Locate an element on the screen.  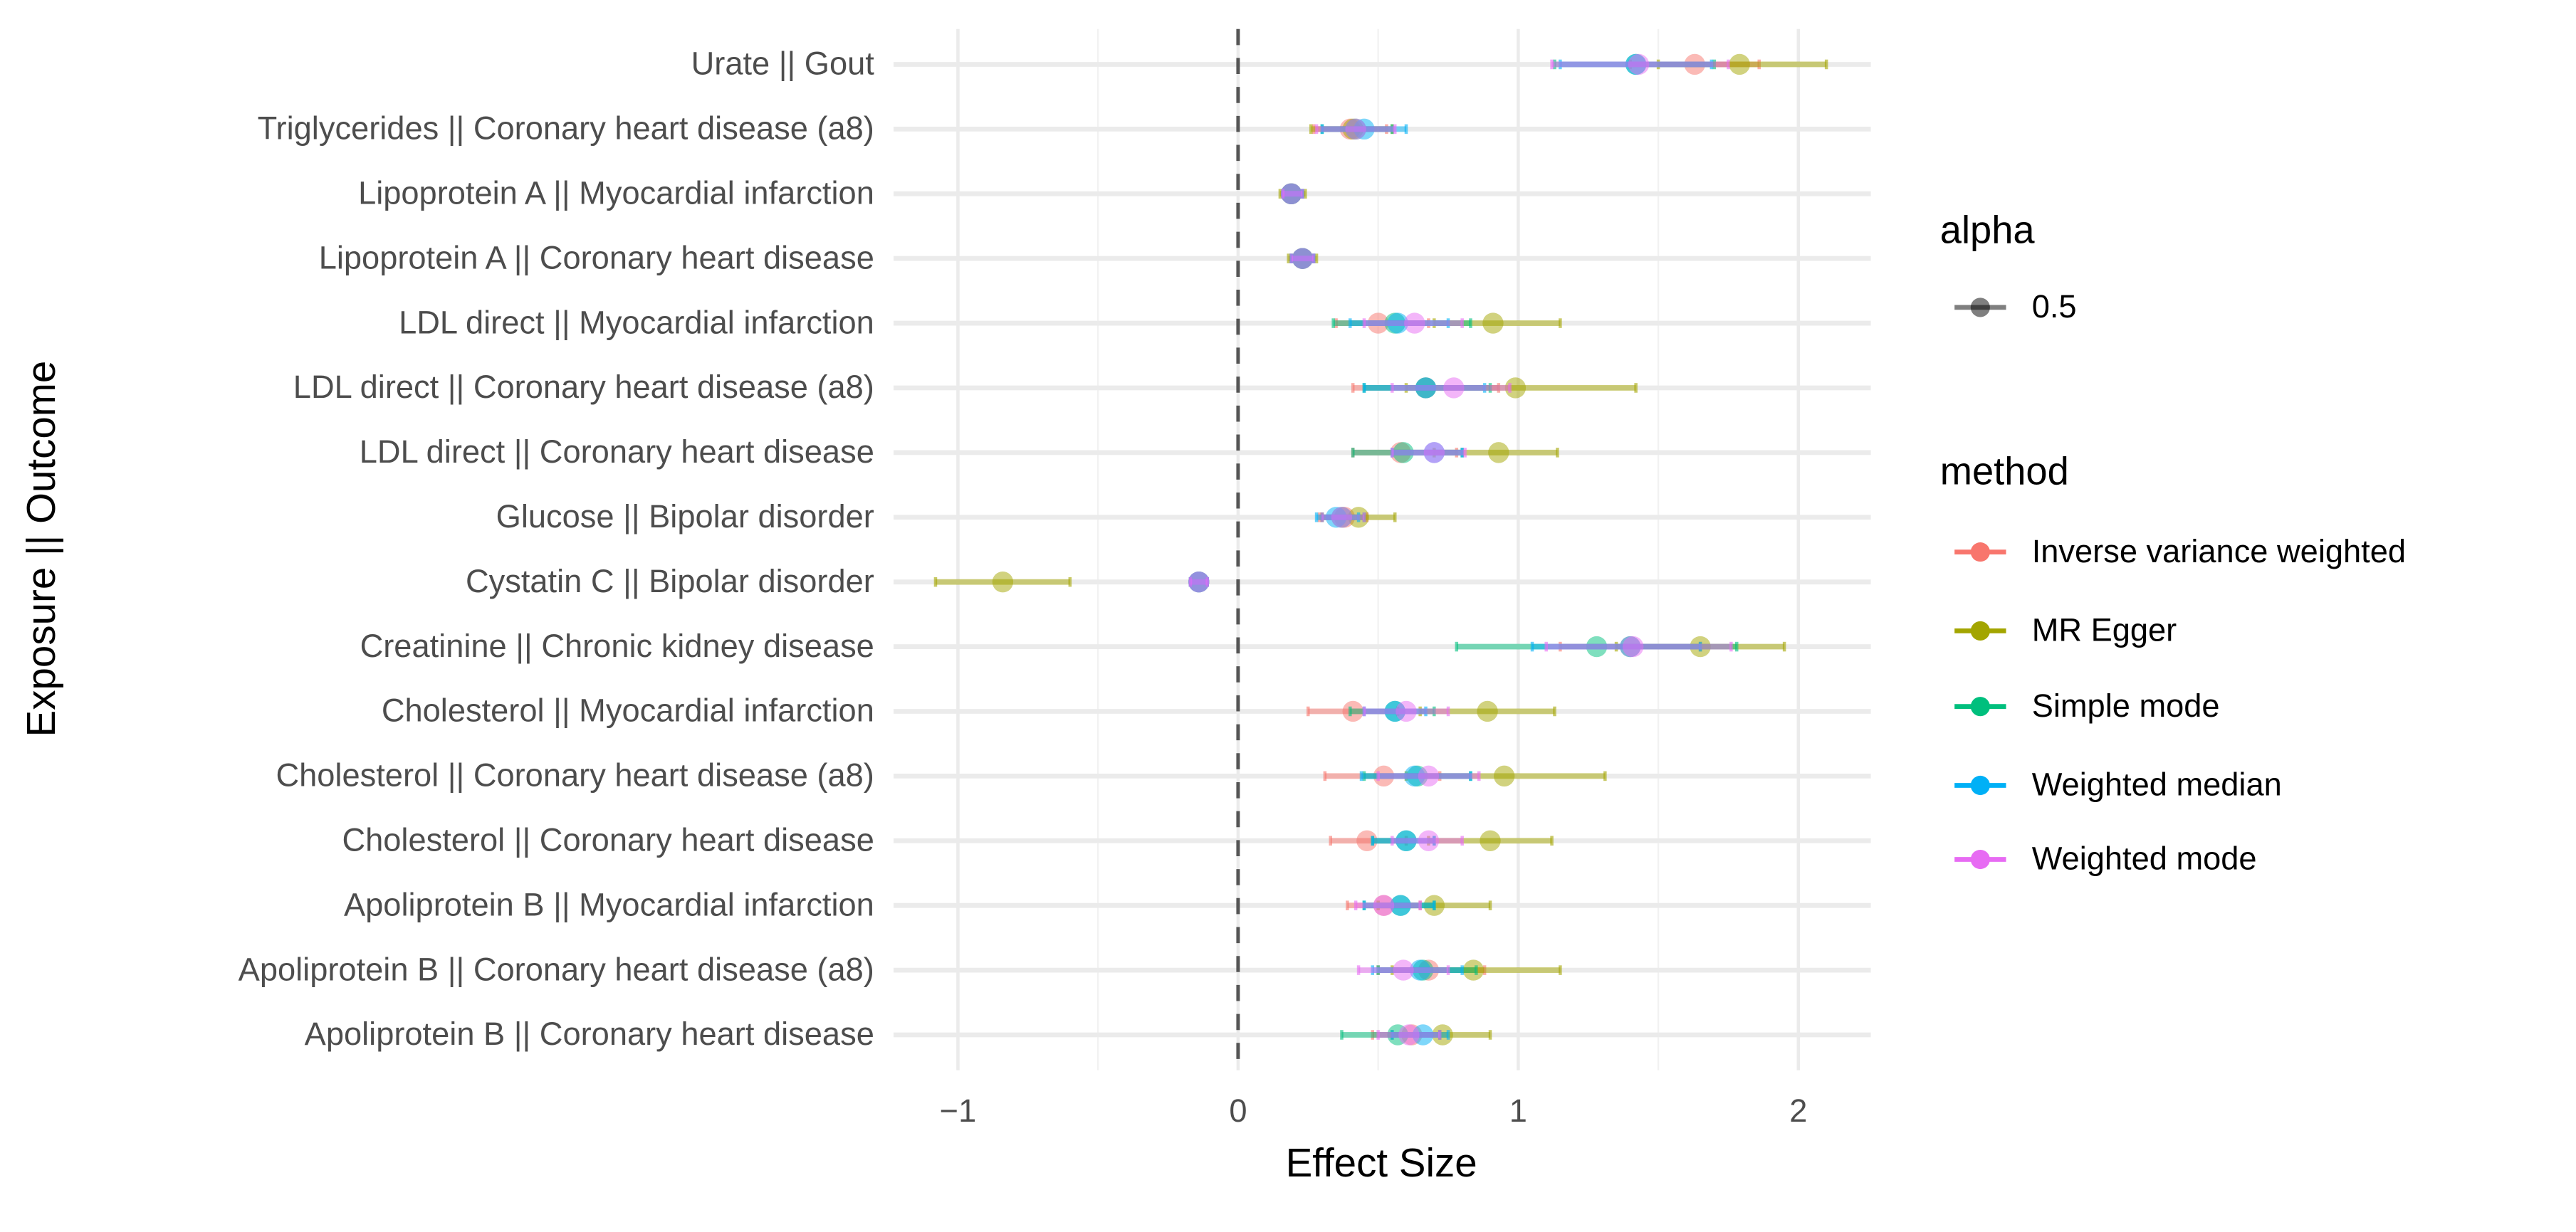
x-tick-labels: −1 0 1 2 is located at coordinates (1374, 1111).